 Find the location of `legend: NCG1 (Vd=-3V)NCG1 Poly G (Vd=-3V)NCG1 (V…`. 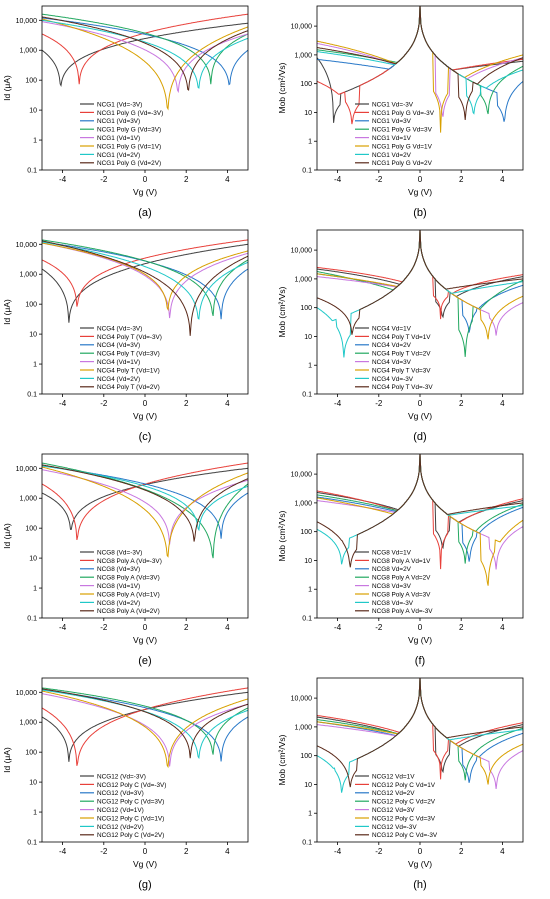

legend: NCG1 (Vd=-3V)NCG1 Poly G (Vd=-3V)NCG1 (V… is located at coordinates (121, 134).